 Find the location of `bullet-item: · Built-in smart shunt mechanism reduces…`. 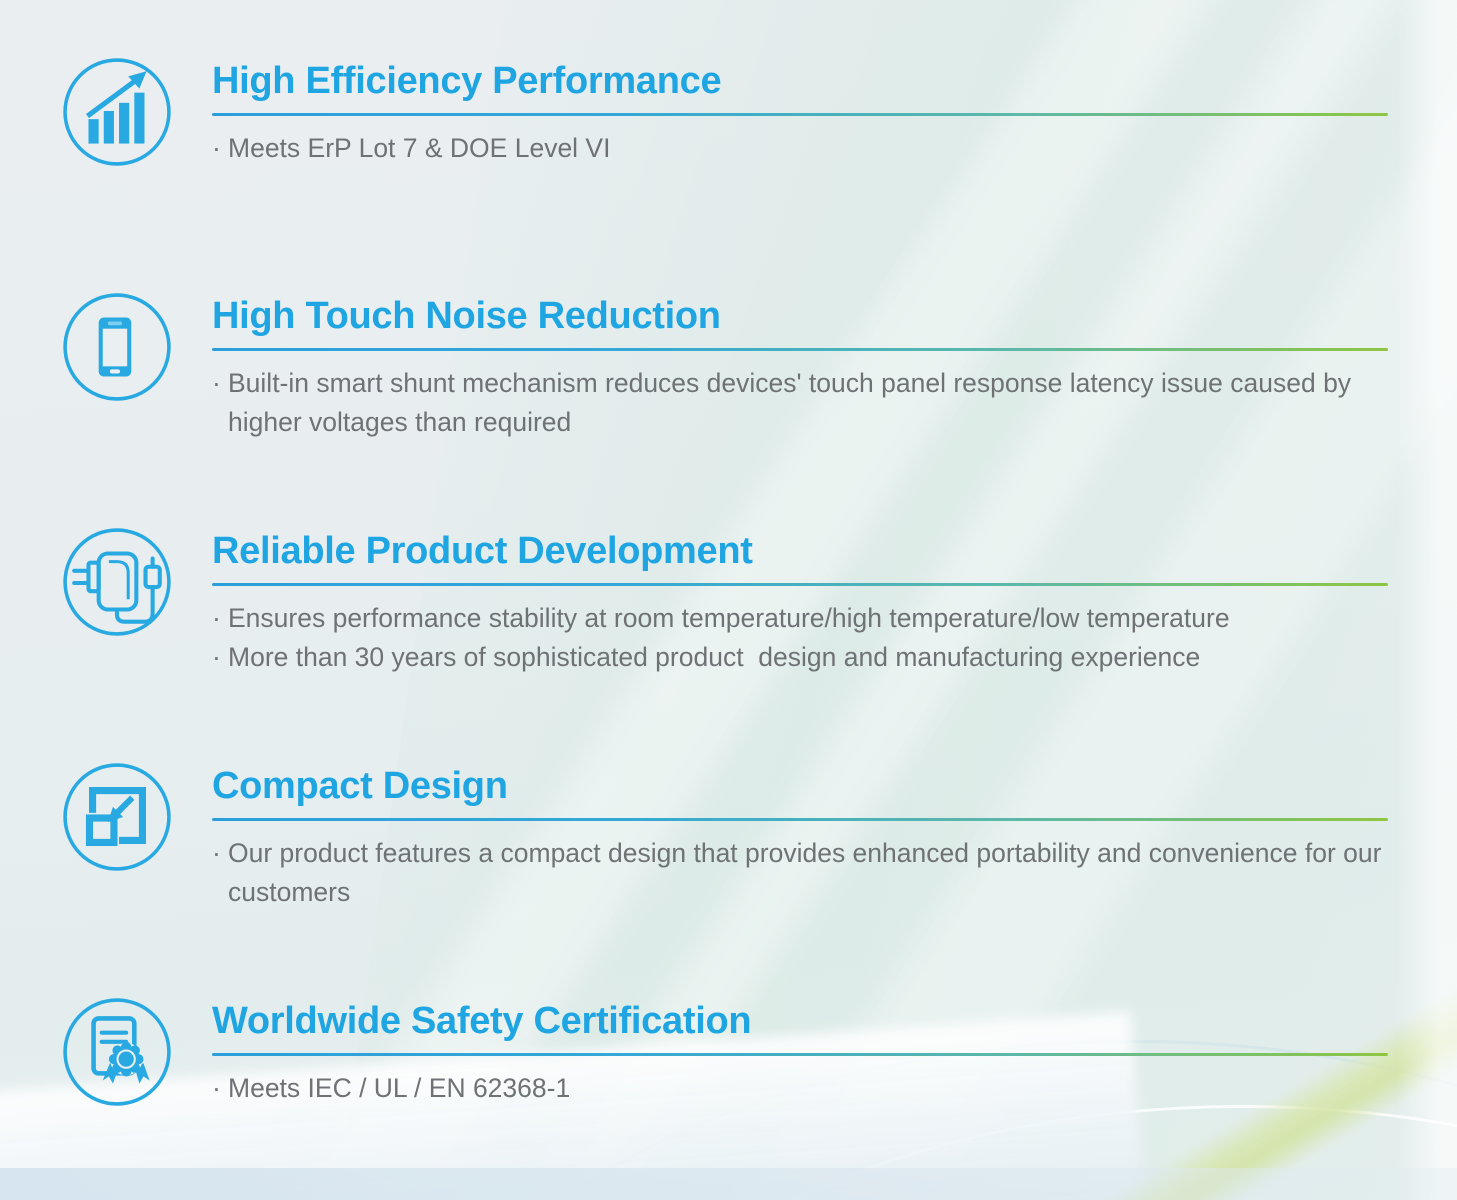

bullet-item: · Built-in smart shunt mechanism reduces… is located at coordinates (800, 402).